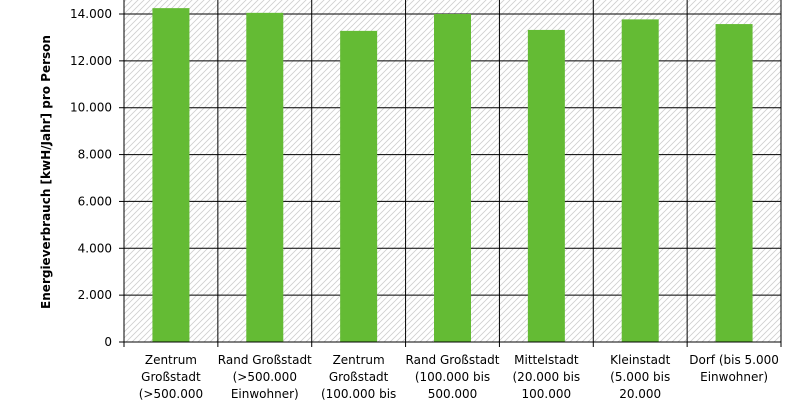 The height and width of the screenshot is (400, 800). What do you see at coordinates (95, 248) in the screenshot?
I see `y-tick-label: 4.000` at bounding box center [95, 248].